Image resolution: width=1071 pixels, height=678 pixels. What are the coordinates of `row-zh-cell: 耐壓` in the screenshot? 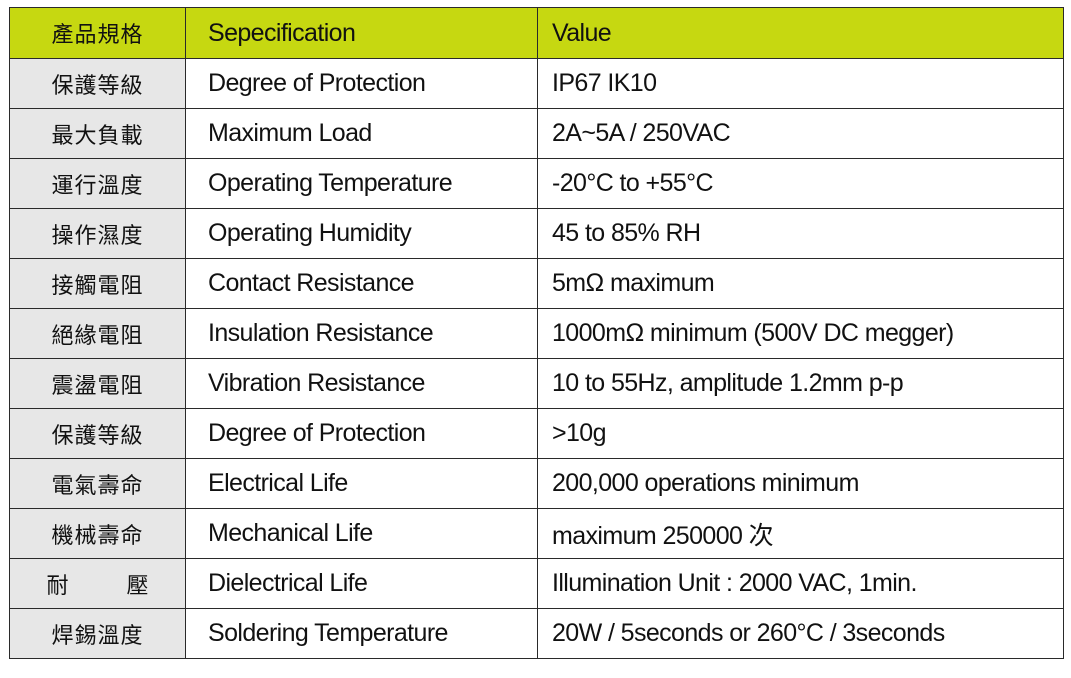 It's located at (97, 583).